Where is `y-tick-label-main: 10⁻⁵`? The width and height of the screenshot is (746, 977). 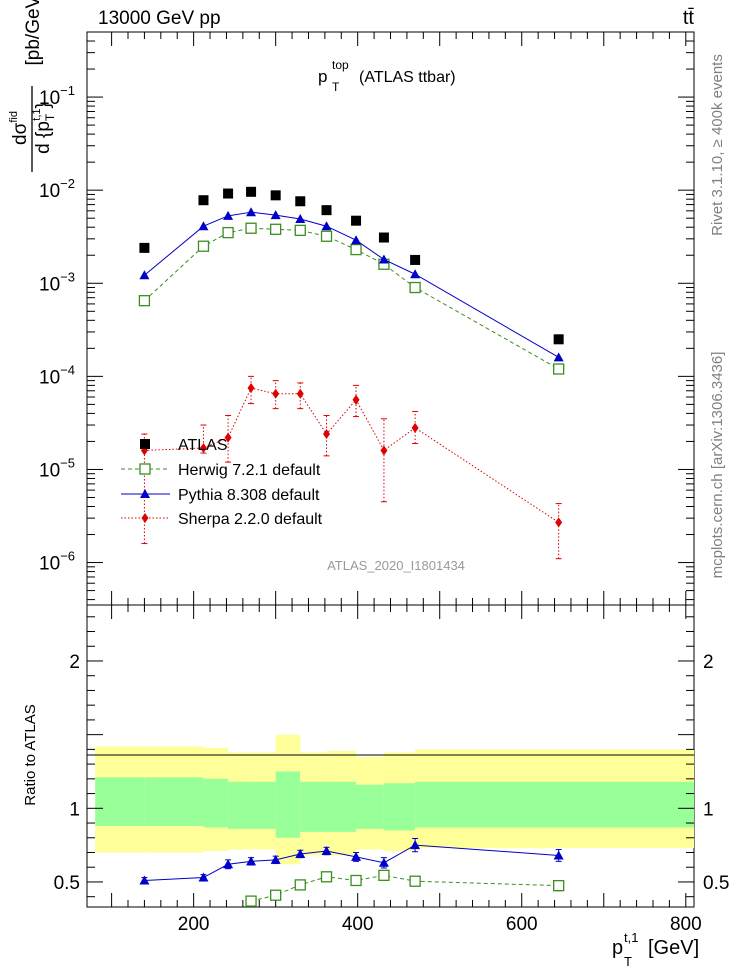 y-tick-label-main: 10⁻⁵ is located at coordinates (57, 468).